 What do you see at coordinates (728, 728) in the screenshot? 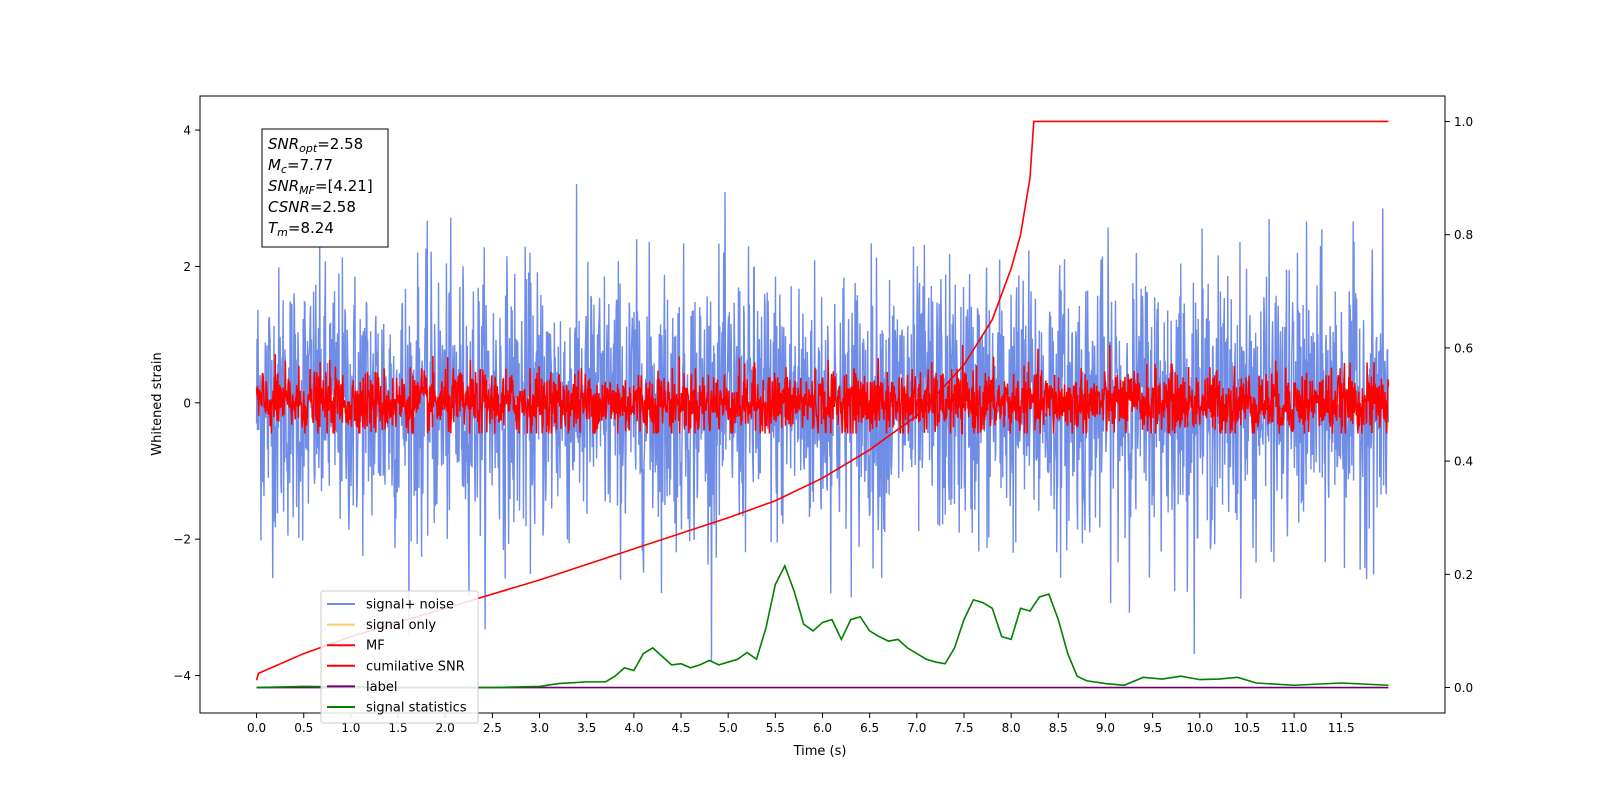
I see `x-tick-label: 5.0` at bounding box center [728, 728].